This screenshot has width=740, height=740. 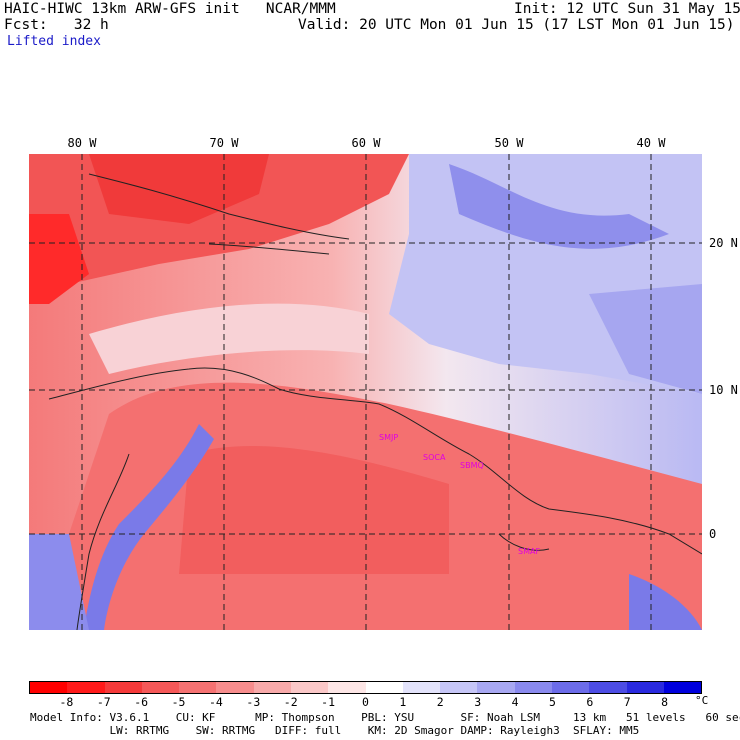 I want to click on colorbar, so click(x=365, y=687).